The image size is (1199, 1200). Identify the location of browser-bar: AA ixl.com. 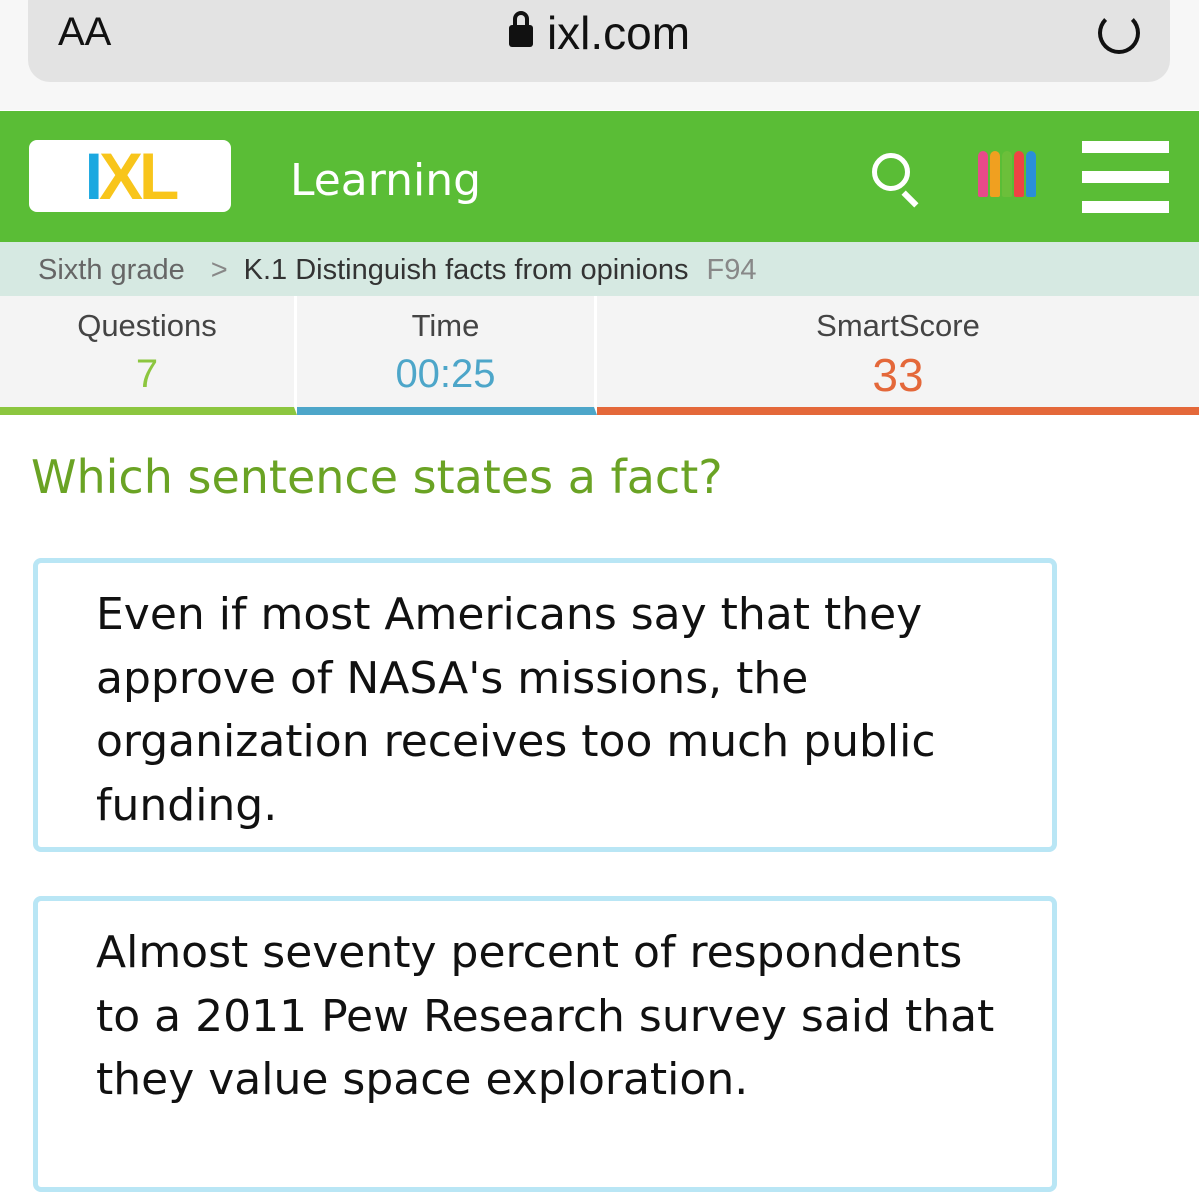
(599, 55).